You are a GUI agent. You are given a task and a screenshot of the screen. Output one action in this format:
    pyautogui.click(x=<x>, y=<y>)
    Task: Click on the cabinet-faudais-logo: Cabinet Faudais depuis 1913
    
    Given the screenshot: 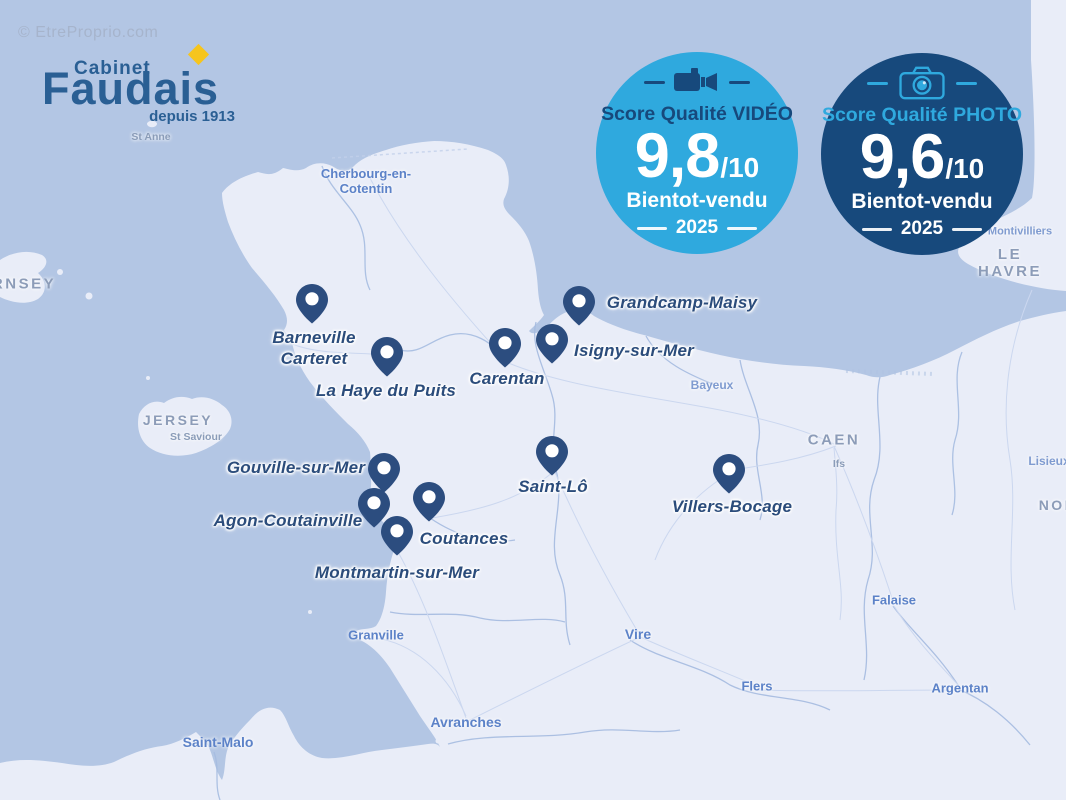 What is the action you would take?
    pyautogui.click(x=130, y=70)
    